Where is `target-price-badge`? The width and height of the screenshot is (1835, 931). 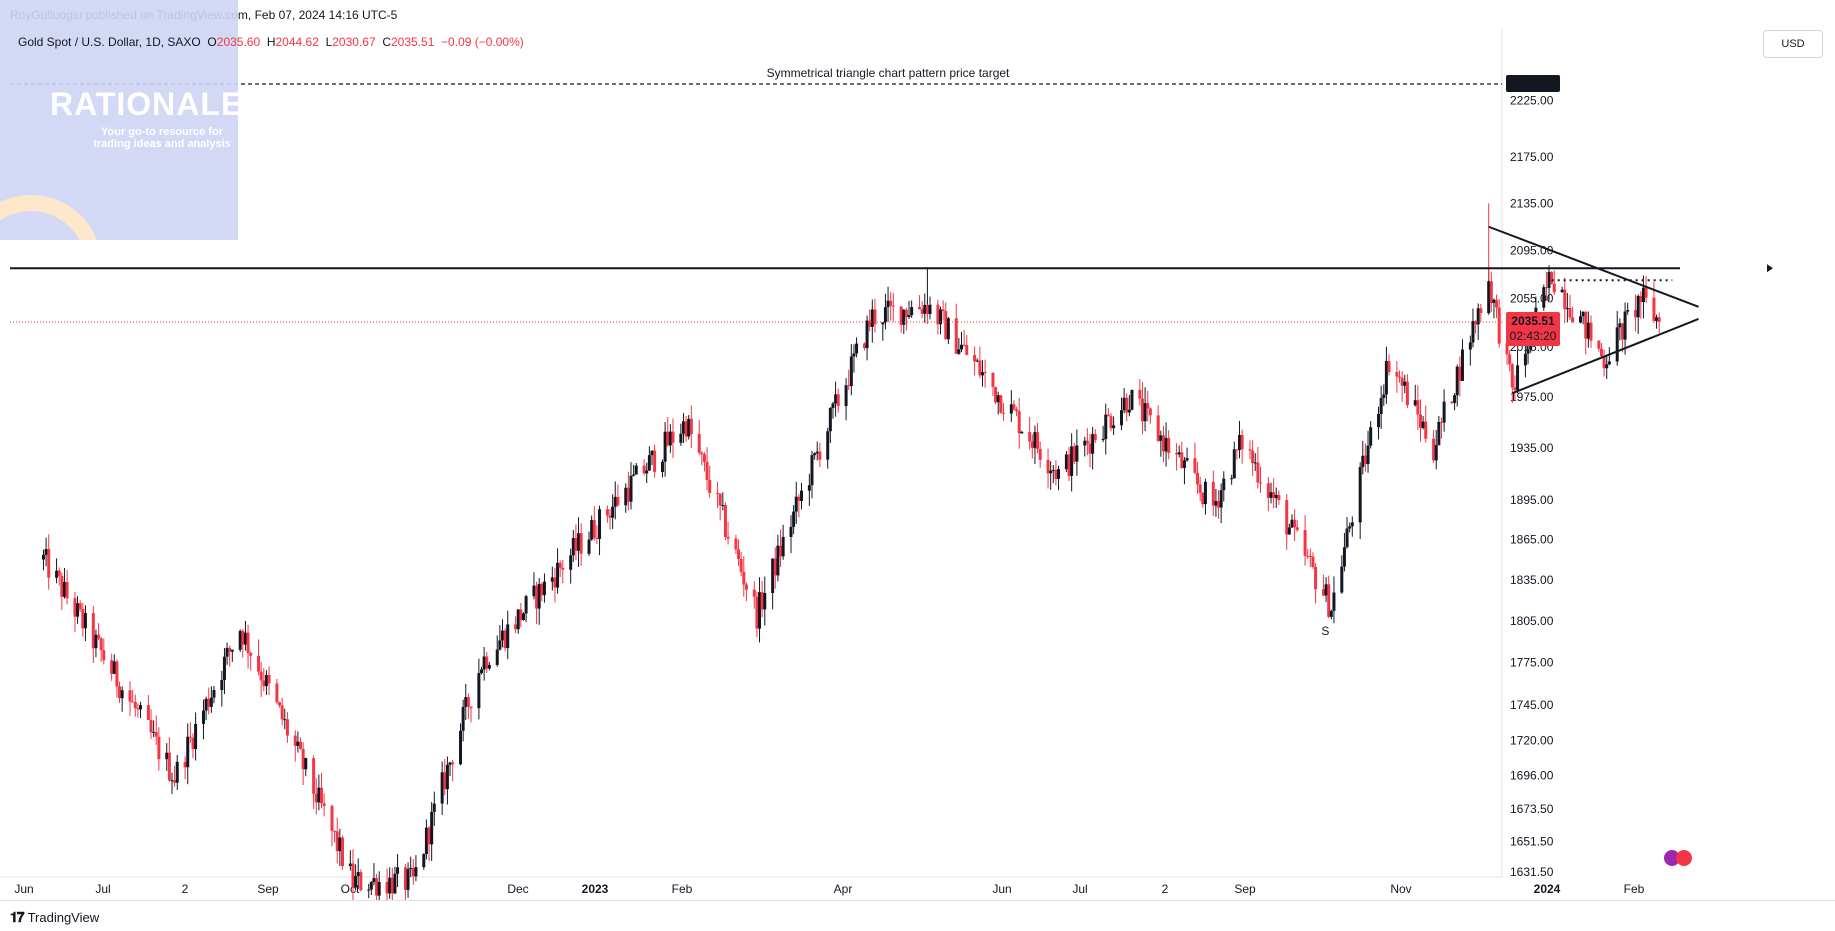
target-price-badge is located at coordinates (1533, 83).